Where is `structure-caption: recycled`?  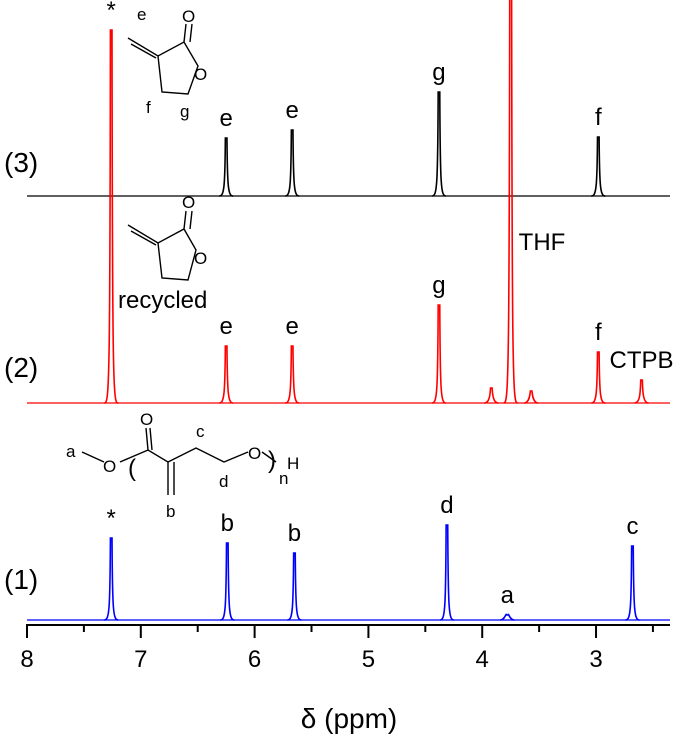 structure-caption: recycled is located at coordinates (162, 300).